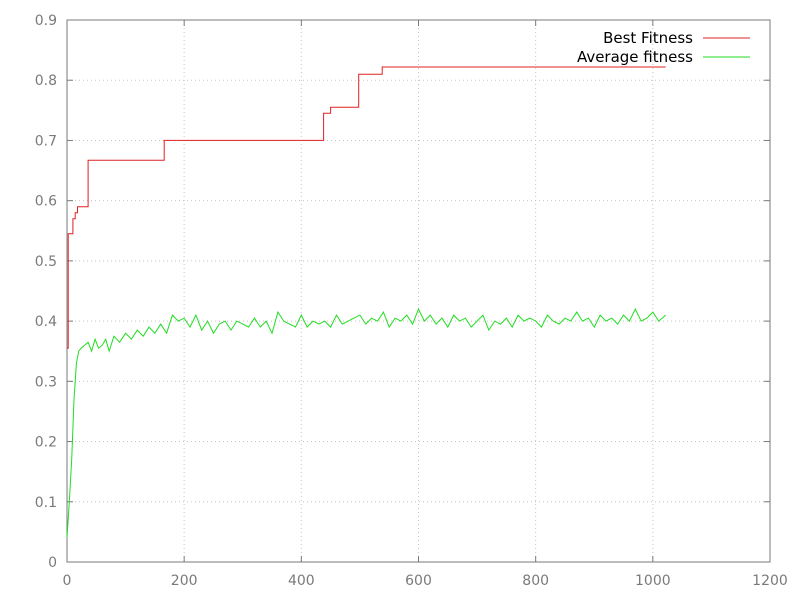  Describe the element at coordinates (46, 81) in the screenshot. I see `y-tick-label: 0.8` at that location.